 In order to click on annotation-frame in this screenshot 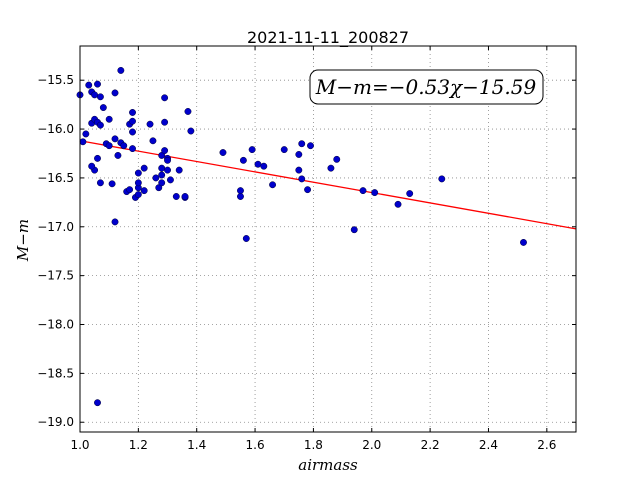, I will do `click(426, 87)`.